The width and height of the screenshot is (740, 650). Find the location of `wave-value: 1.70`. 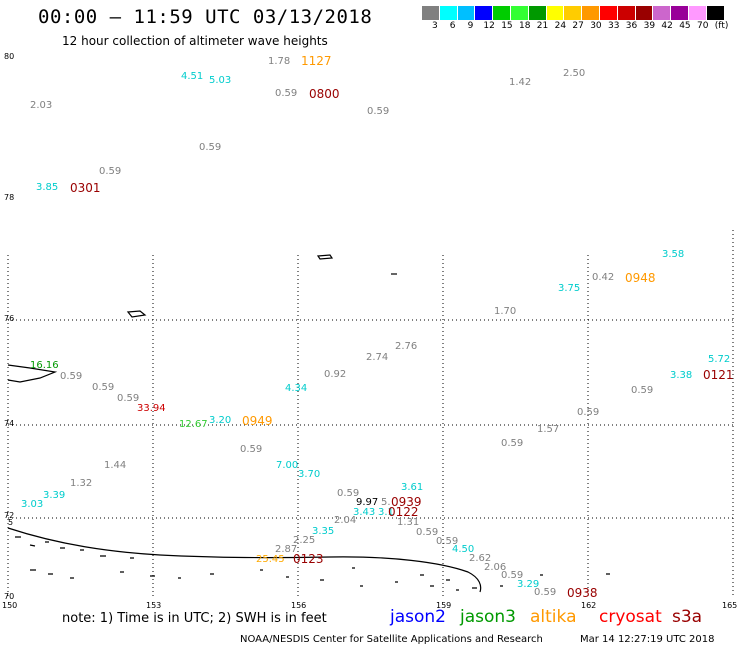

wave-value: 1.70 is located at coordinates (505, 311).